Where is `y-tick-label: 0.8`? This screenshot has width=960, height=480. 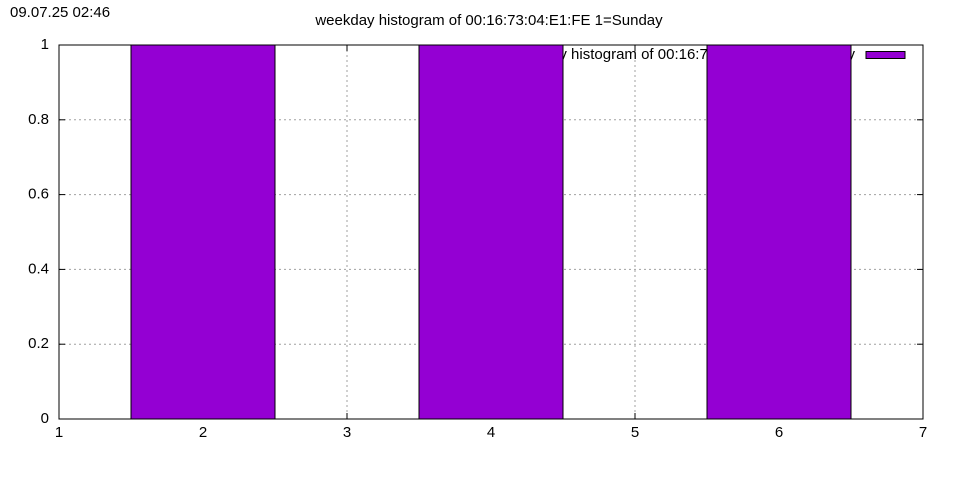 y-tick-label: 0.8 is located at coordinates (38, 119).